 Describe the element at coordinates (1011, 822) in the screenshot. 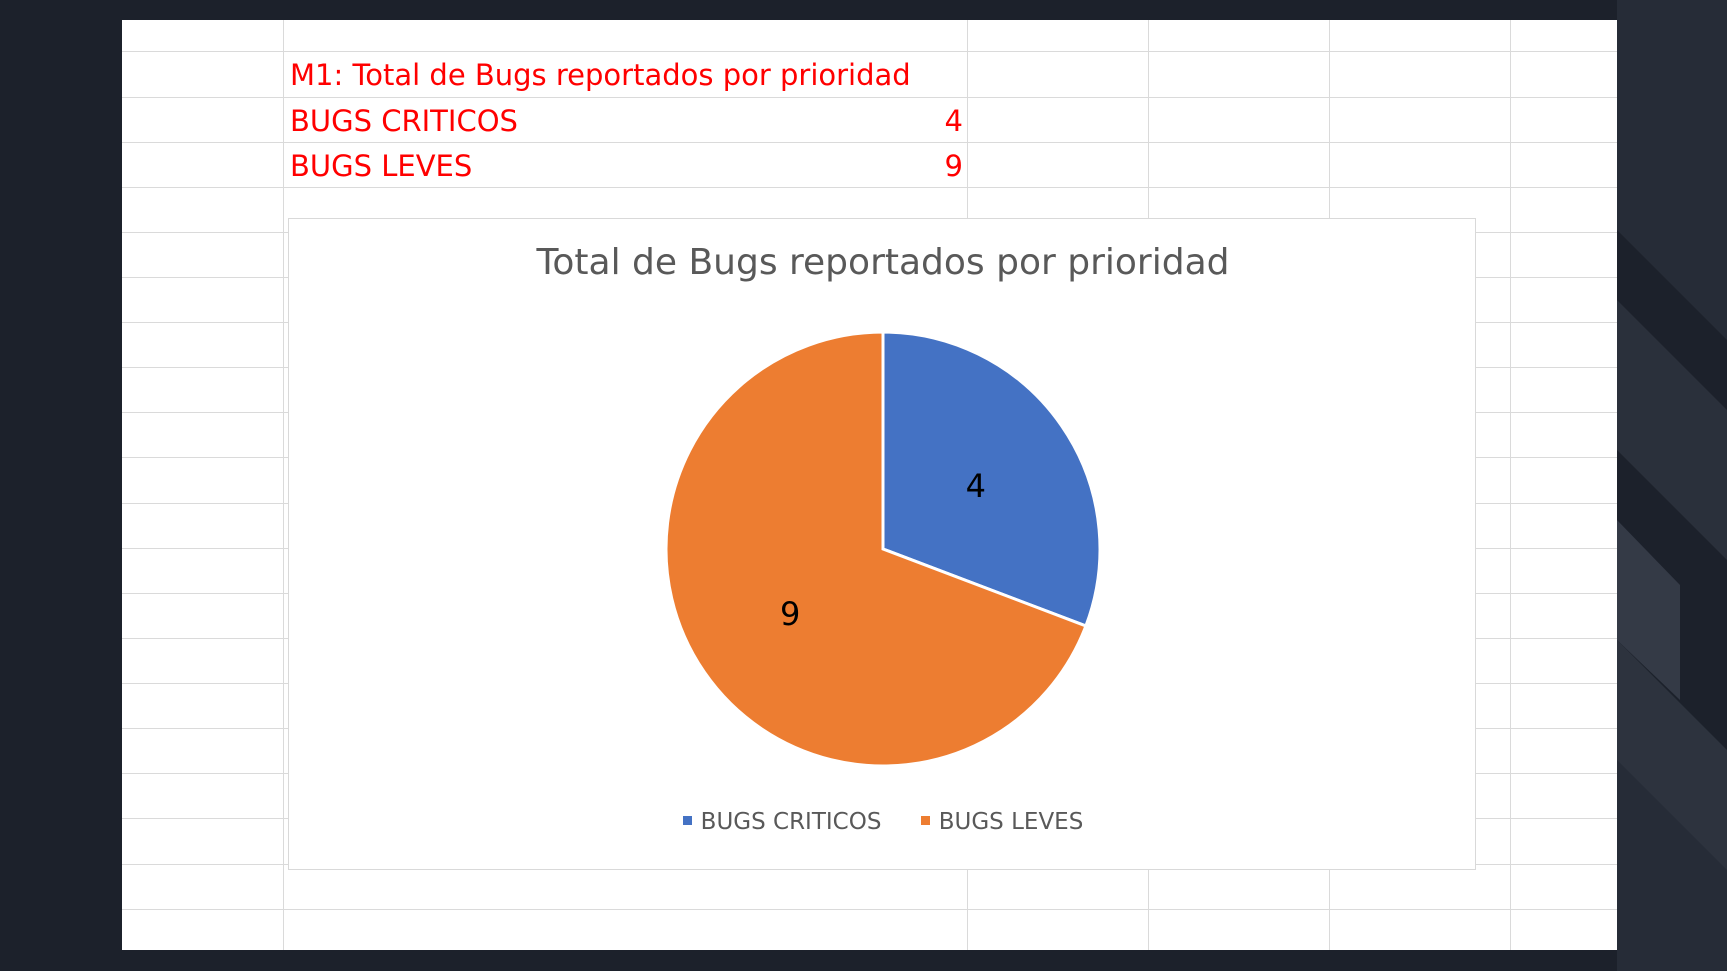

I see `legend-label-minor: BUGS LEVES` at that location.